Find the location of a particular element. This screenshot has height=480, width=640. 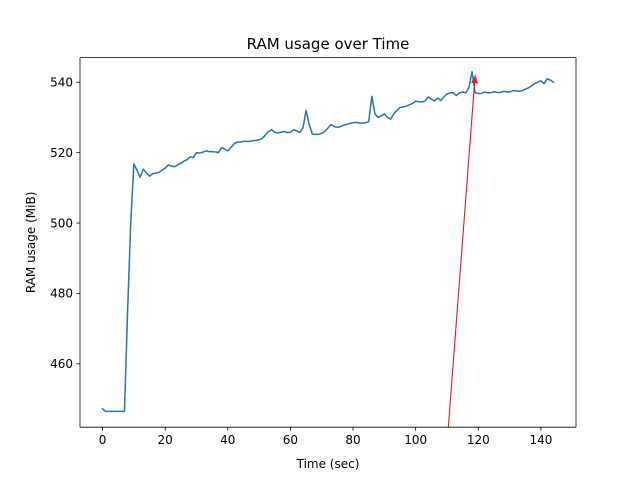

x-tick-label: 100 is located at coordinates (415, 440).